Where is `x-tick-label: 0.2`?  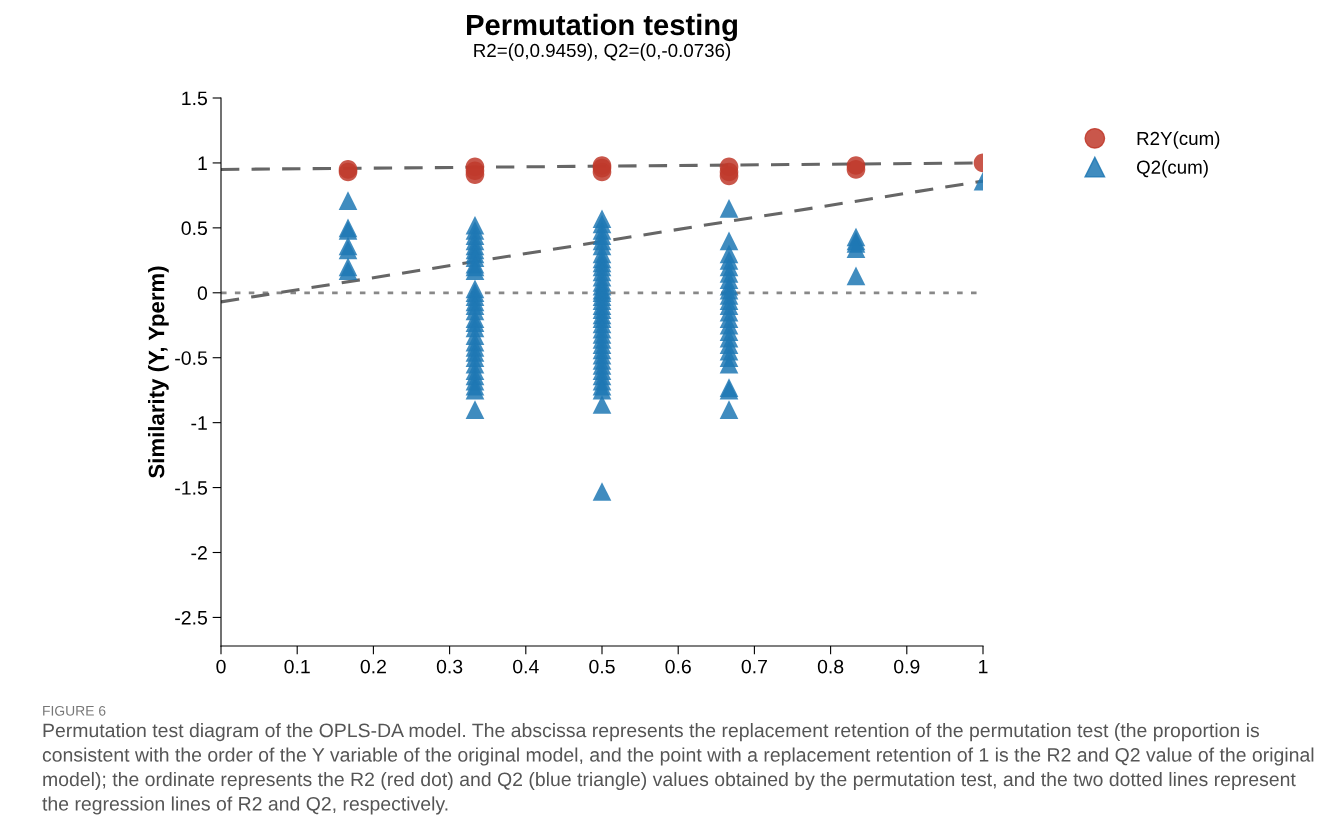 x-tick-label: 0.2 is located at coordinates (373, 666).